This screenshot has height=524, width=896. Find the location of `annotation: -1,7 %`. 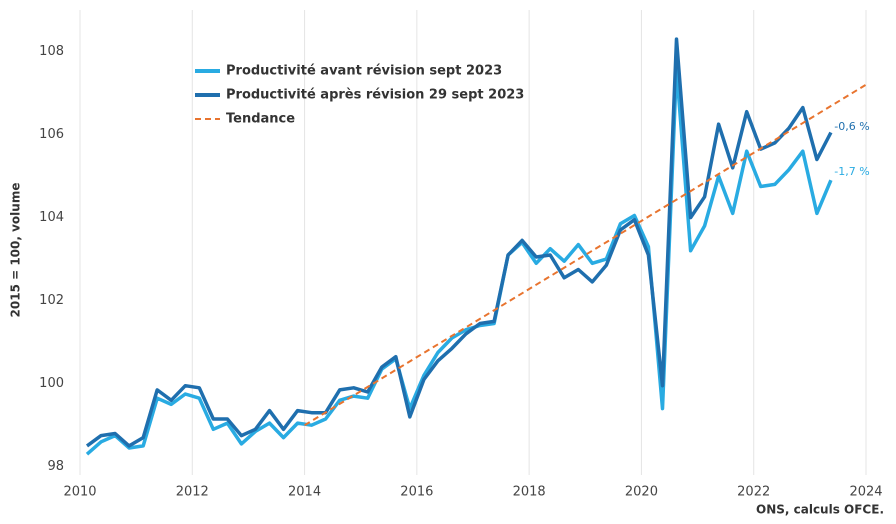

annotation: -1,7 % is located at coordinates (851, 171).